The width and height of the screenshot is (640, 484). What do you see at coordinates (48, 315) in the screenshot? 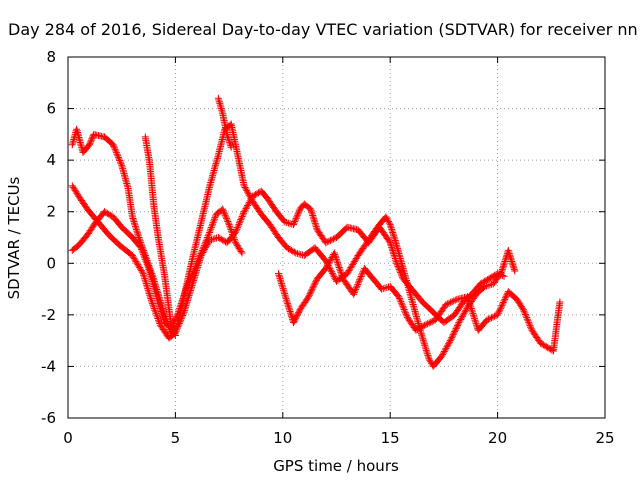
I see `y-tick-label: -2` at bounding box center [48, 315].